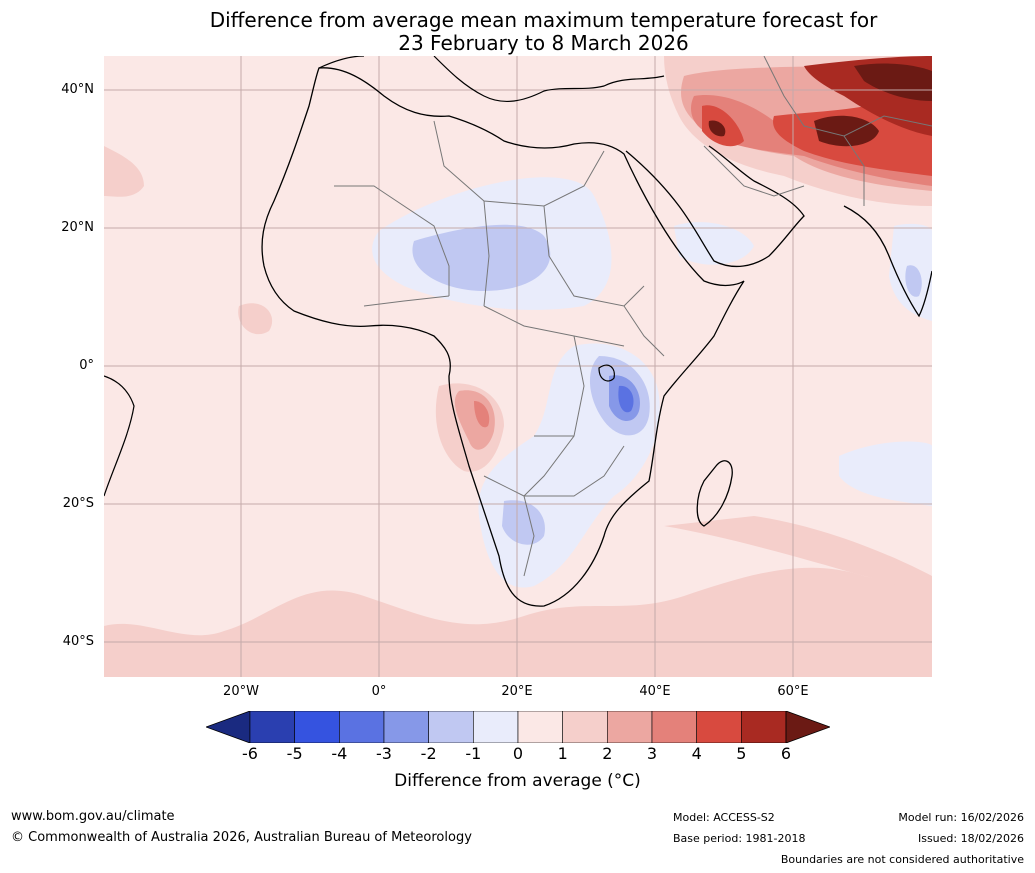 The width and height of the screenshot is (1035, 873). What do you see at coordinates (913, 281) in the screenshot?
I see `region-india-cooler` at bounding box center [913, 281].